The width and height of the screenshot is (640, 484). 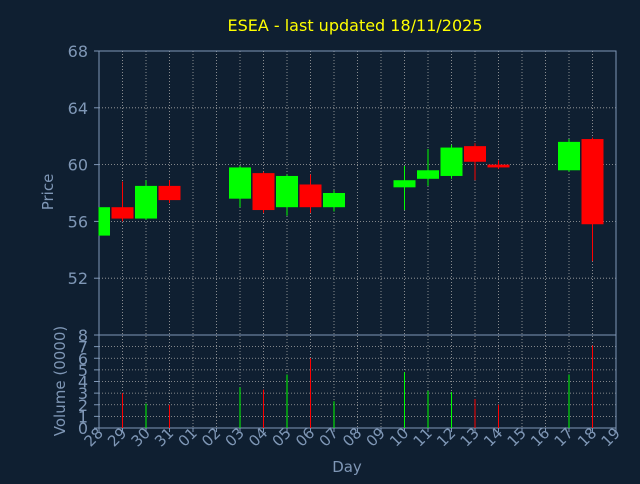 I want to click on volume-tick-label: 6, so click(x=83, y=358).